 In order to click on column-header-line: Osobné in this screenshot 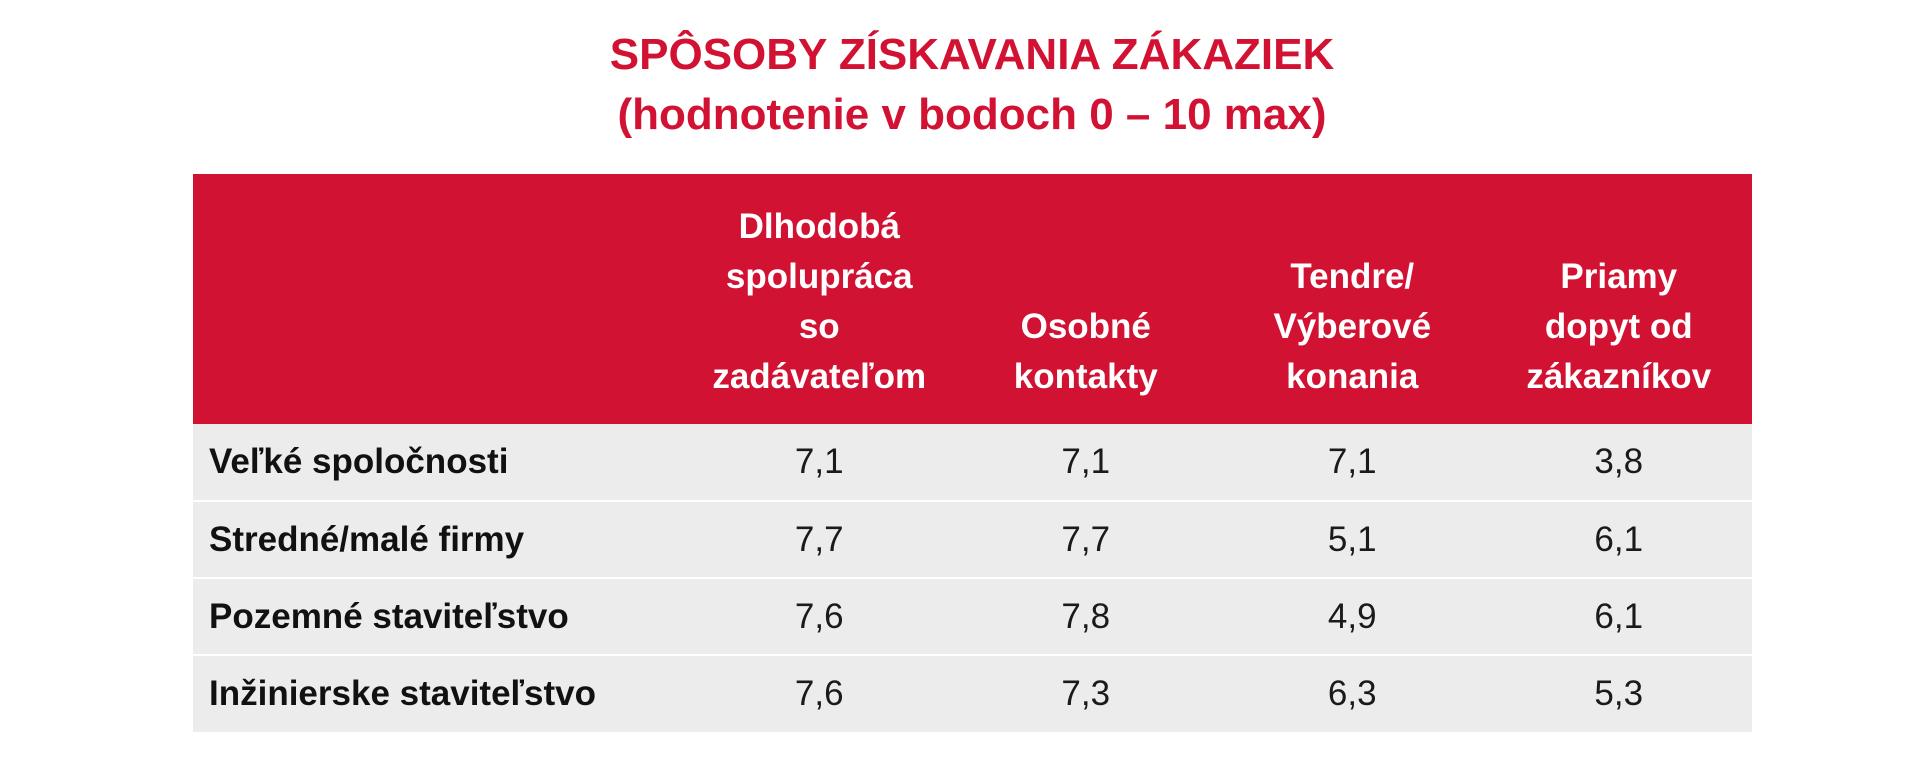, I will do `click(1085, 326)`.